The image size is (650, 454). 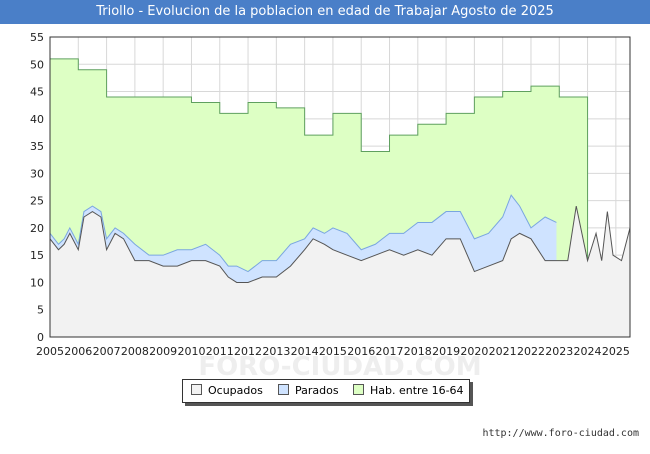 What do you see at coordinates (37, 119) in the screenshot?
I see `y-tick-label: 40` at bounding box center [37, 119].